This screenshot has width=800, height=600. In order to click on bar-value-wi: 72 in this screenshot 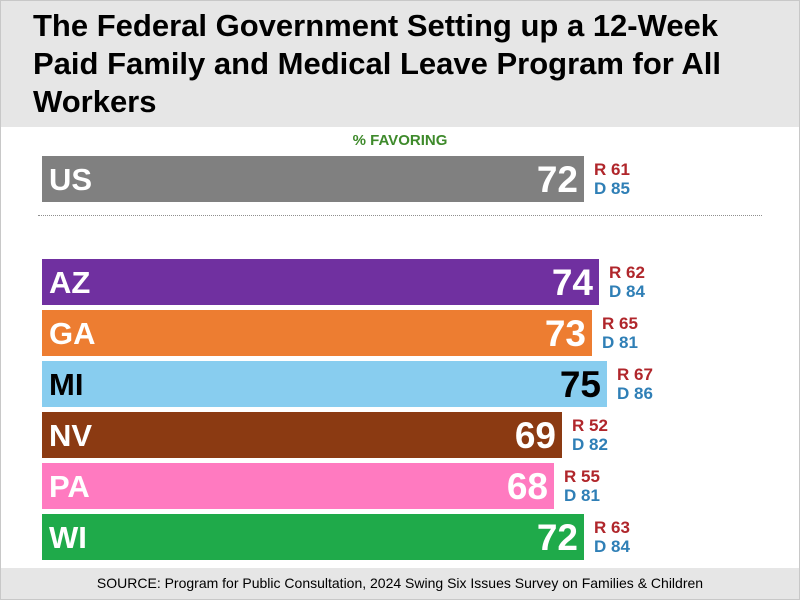, I will do `click(557, 537)`.